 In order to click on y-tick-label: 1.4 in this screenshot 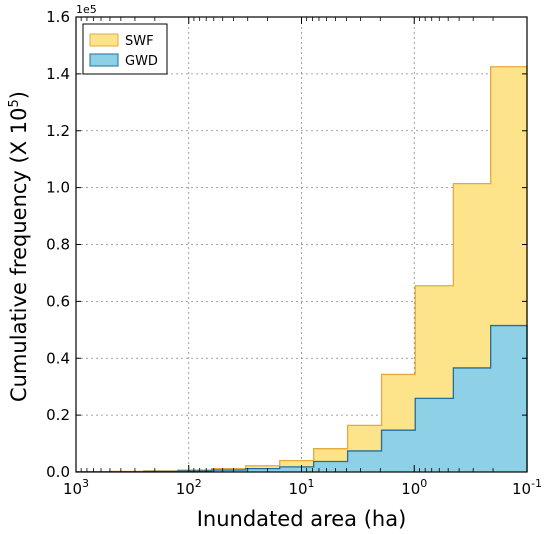, I will do `click(58, 74)`.